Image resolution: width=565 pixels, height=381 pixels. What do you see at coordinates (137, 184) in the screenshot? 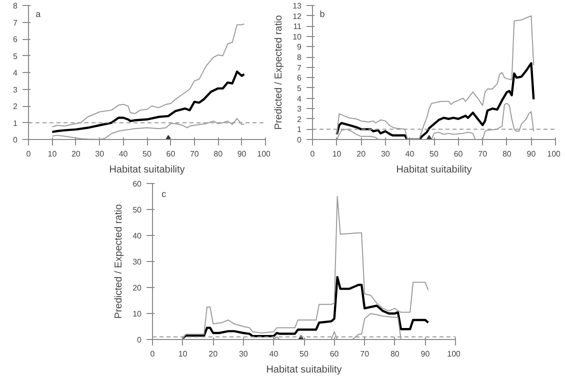
I see `y-tick-label: 60` at bounding box center [137, 184].